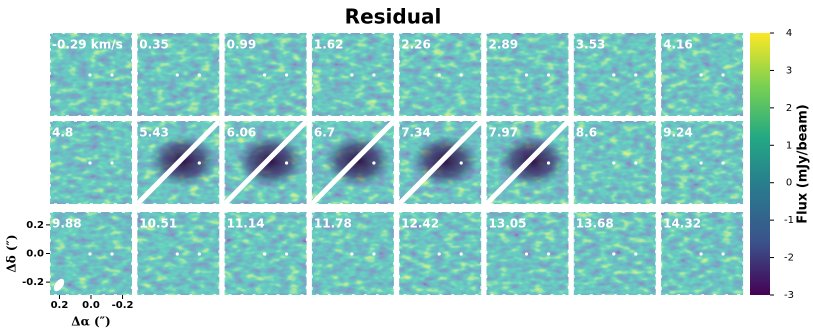 The width and height of the screenshot is (813, 333). What do you see at coordinates (393, 17) in the screenshot?
I see `chart-title: Residual` at bounding box center [393, 17].